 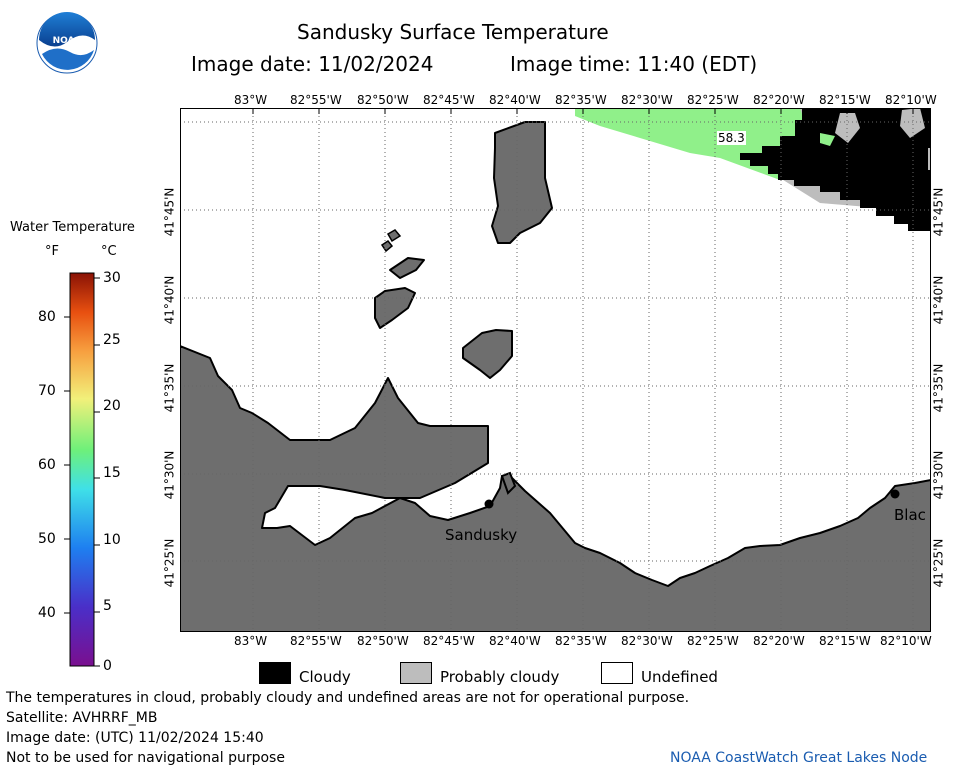 I want to click on c-tick: 15, so click(x=112, y=473).